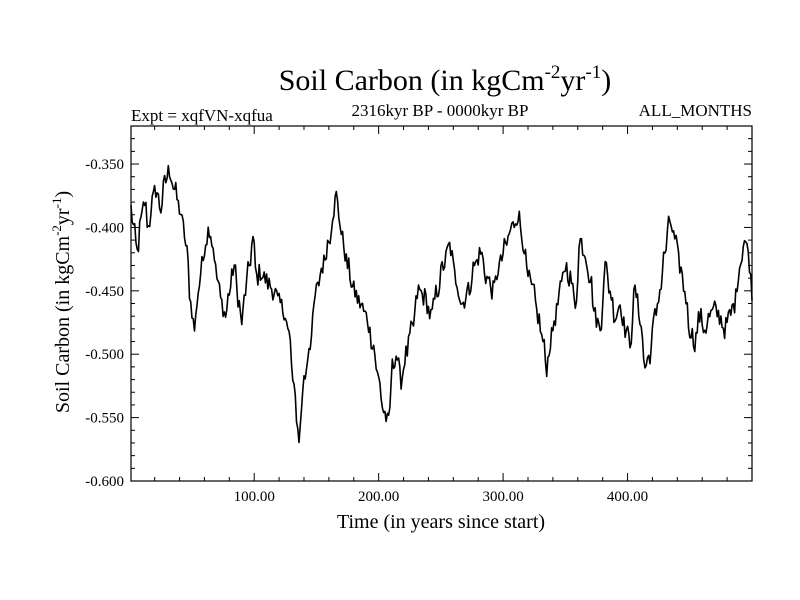 This screenshot has height=600, width=800. What do you see at coordinates (104, 165) in the screenshot?
I see `y-tick-label: -0.350` at bounding box center [104, 165].